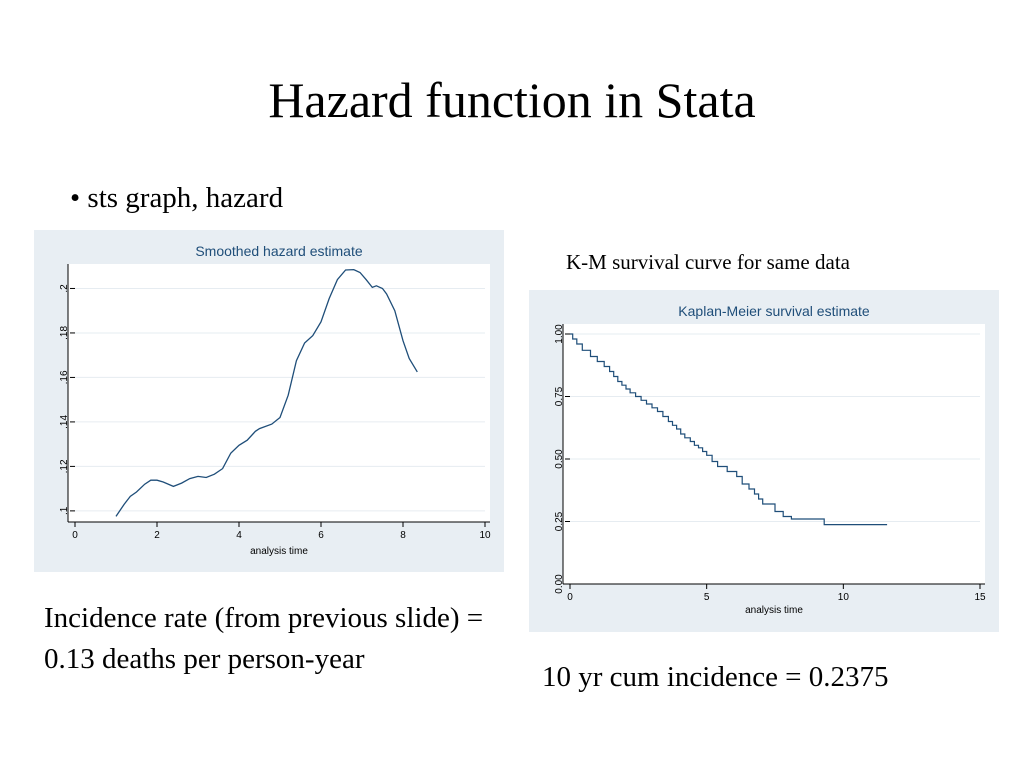 This screenshot has width=1024, height=768. Describe the element at coordinates (64, 377) in the screenshot. I see `hz-y-tick-label: .16` at that location.